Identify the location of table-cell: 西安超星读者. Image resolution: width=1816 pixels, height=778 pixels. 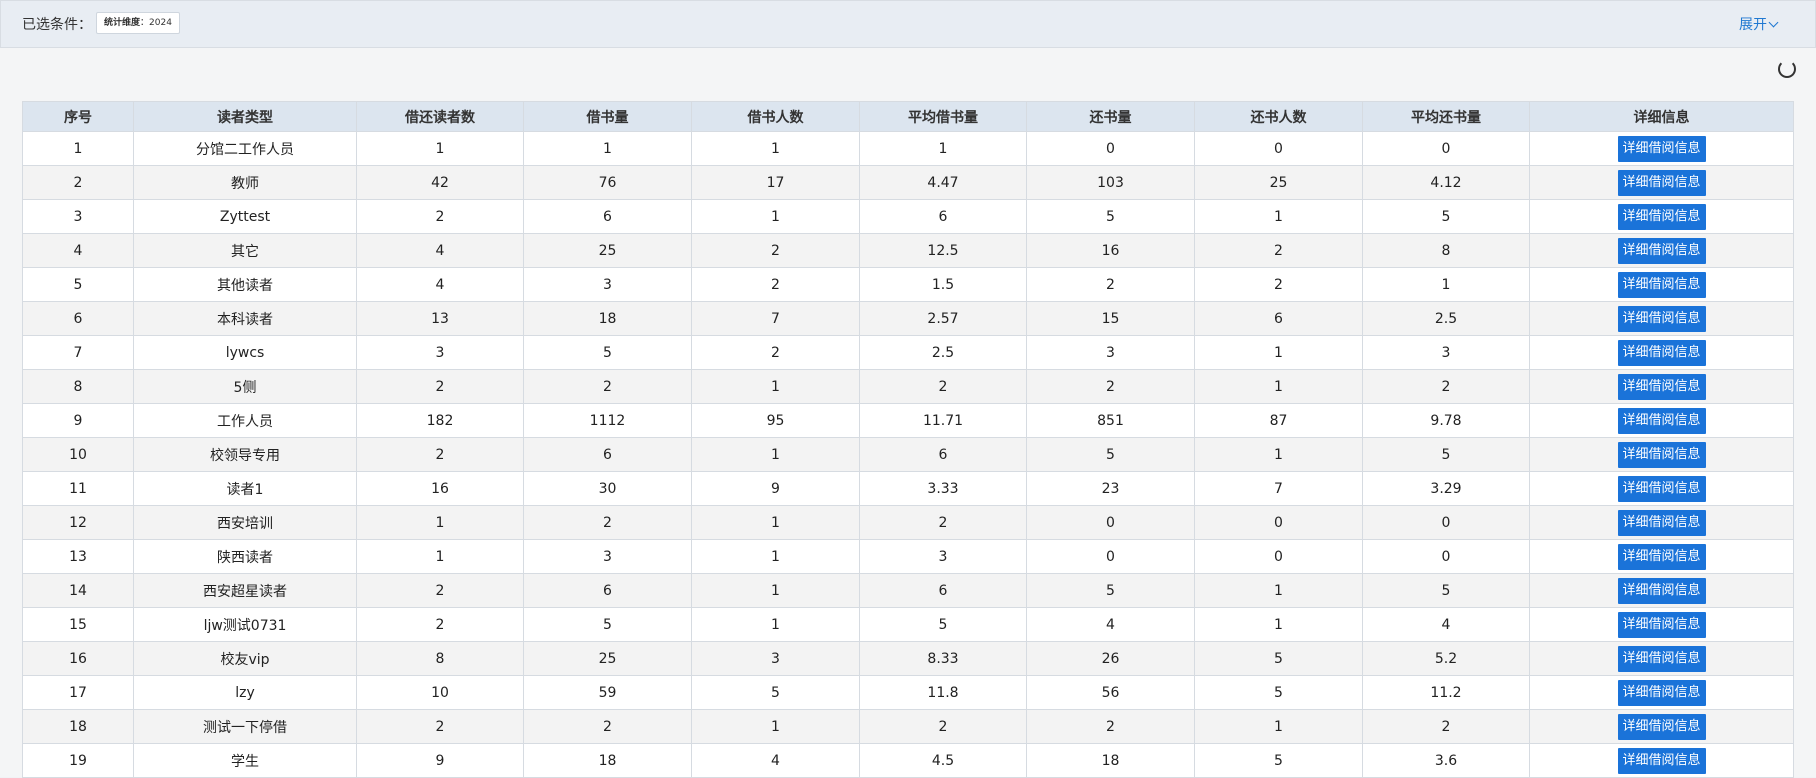
(245, 590).